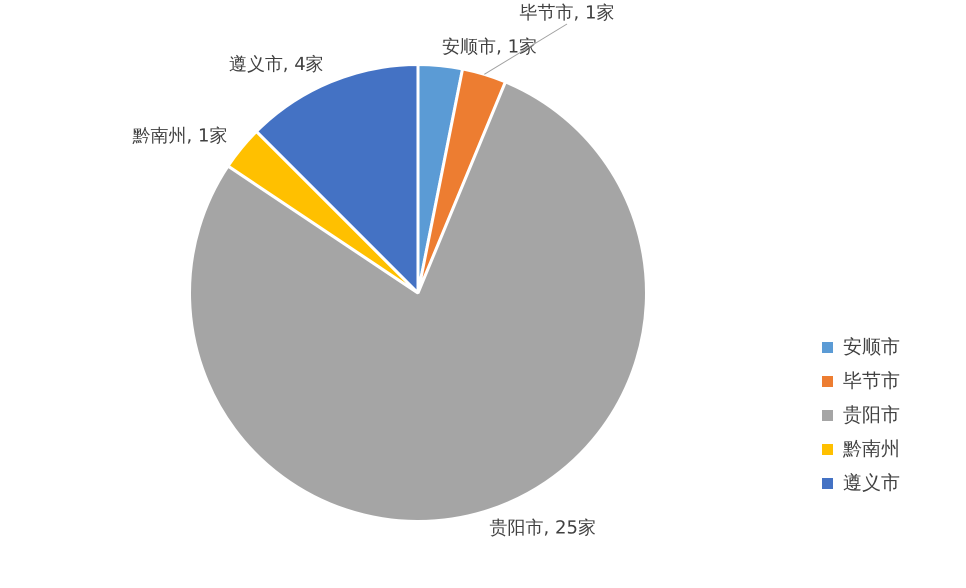 The height and width of the screenshot is (588, 966). I want to click on data-label: 安顺市, 1家, so click(490, 47).